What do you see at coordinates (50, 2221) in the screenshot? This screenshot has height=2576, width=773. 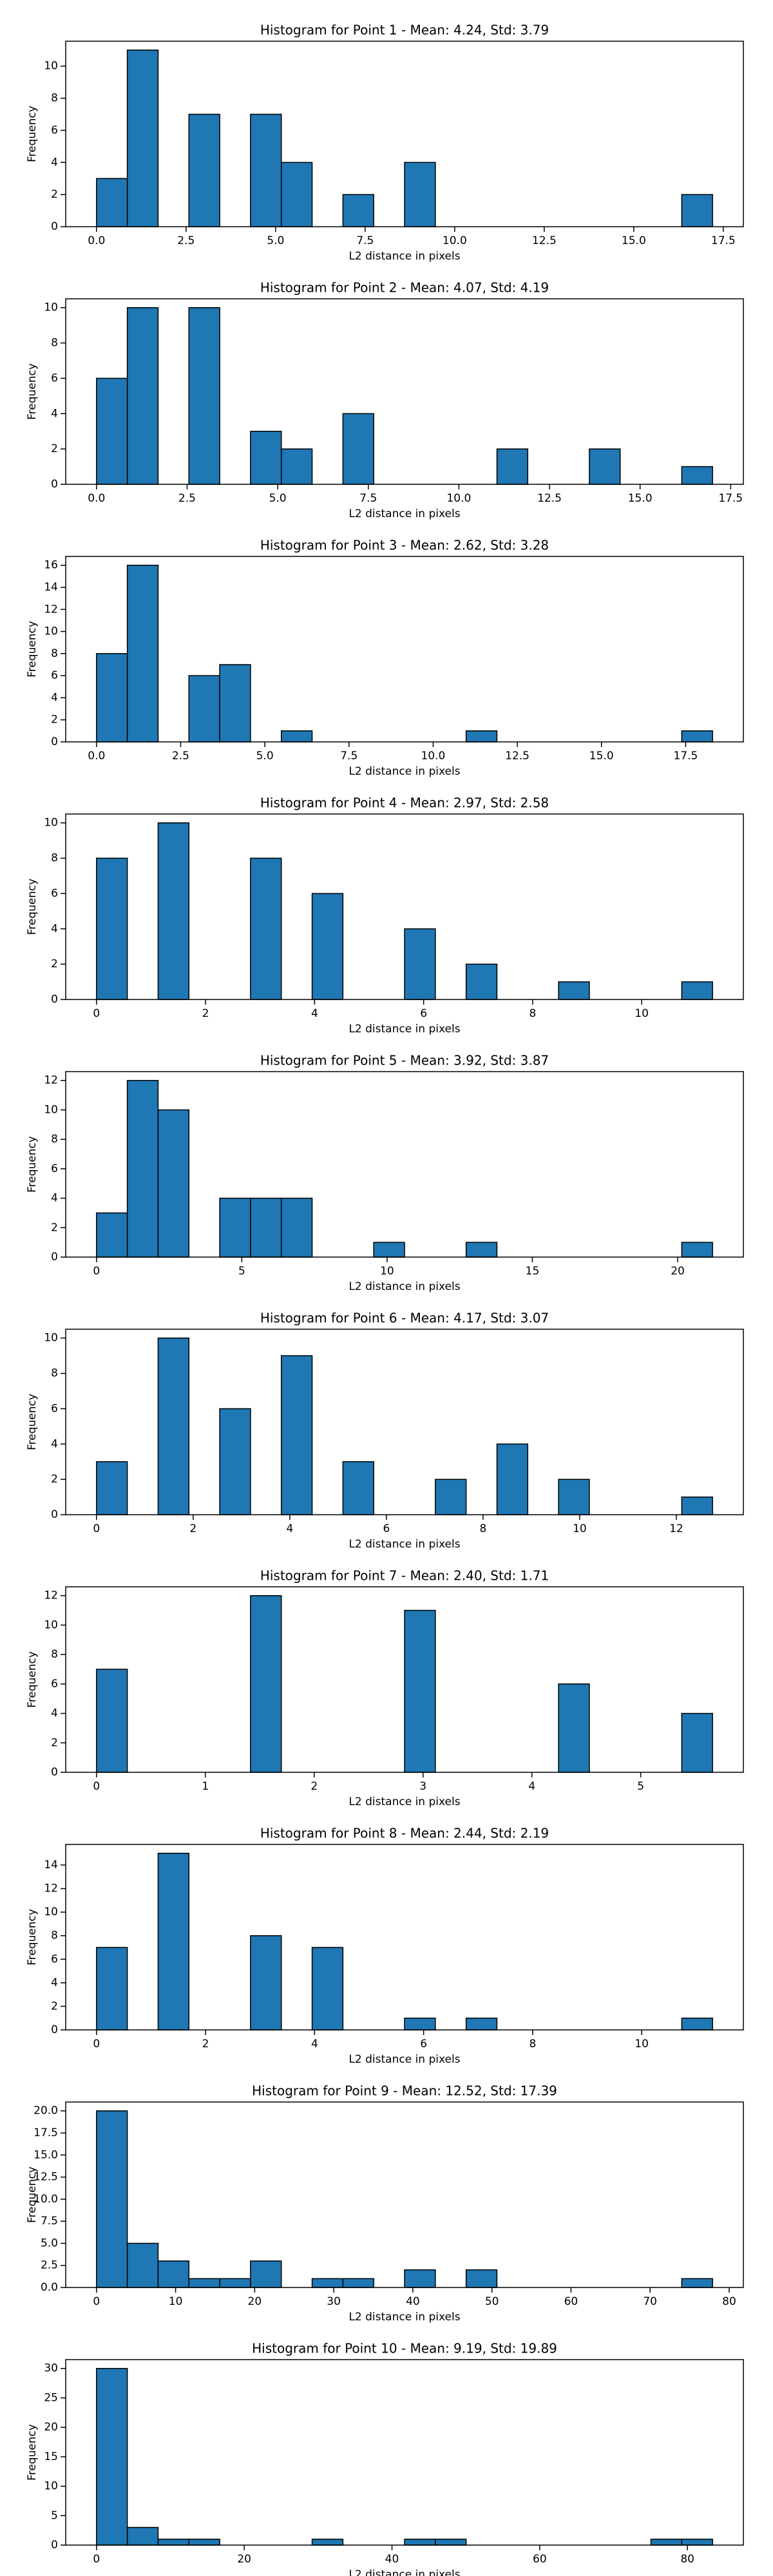 I see `y-tick-label: 7.5` at bounding box center [50, 2221].